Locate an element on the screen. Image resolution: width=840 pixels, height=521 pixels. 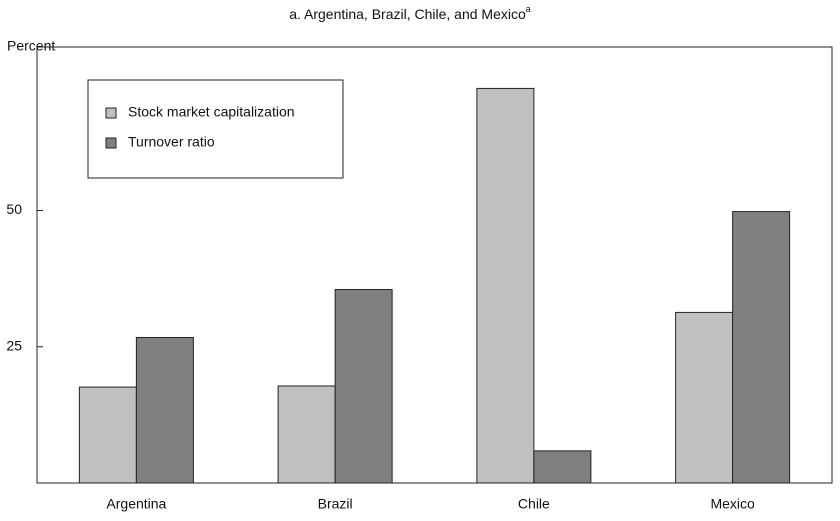
legend-box is located at coordinates (215, 129).